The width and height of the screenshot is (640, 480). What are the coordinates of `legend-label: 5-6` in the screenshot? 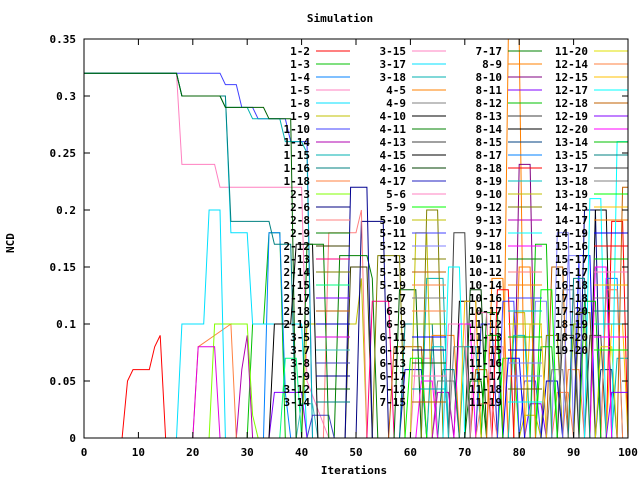 It's located at (396, 194).